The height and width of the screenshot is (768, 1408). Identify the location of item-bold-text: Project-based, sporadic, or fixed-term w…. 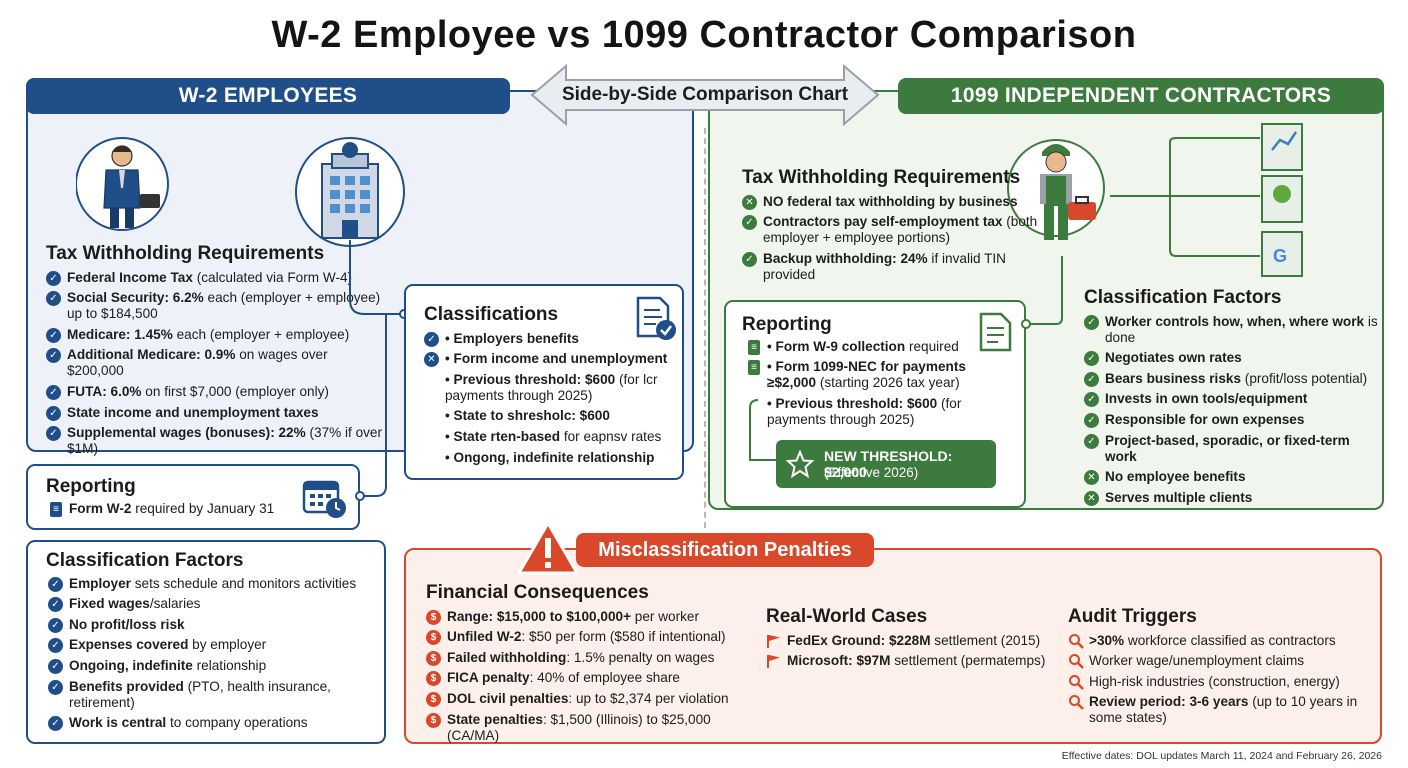
(1227, 448).